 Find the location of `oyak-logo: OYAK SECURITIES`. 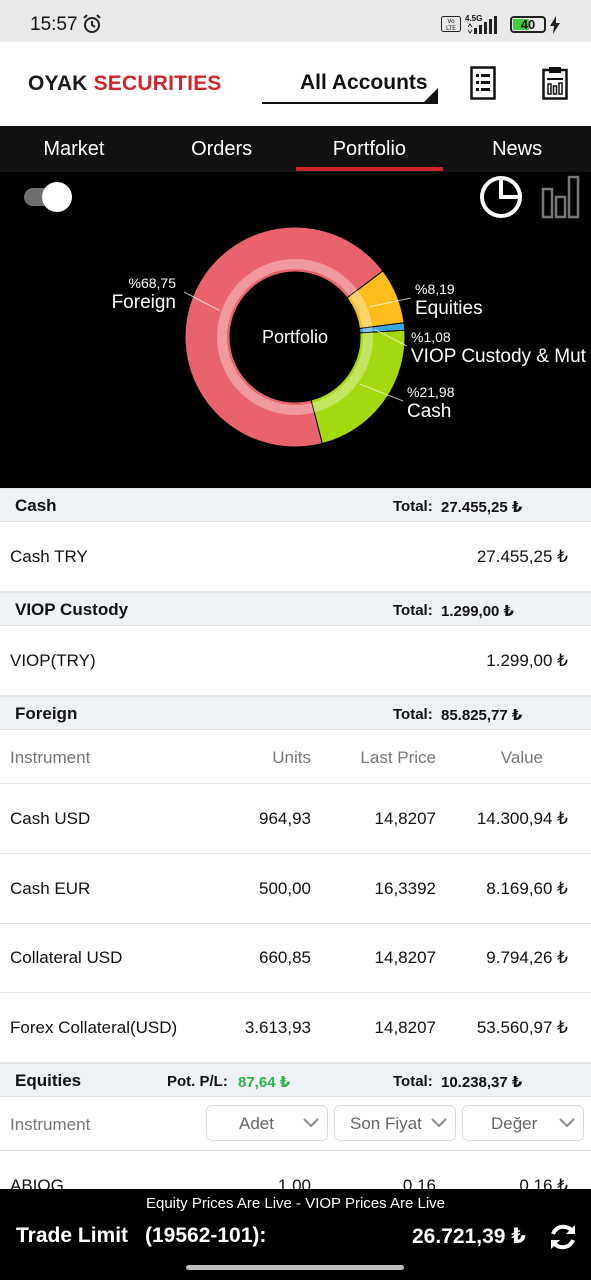

oyak-logo: OYAK SECURITIES is located at coordinates (125, 83).